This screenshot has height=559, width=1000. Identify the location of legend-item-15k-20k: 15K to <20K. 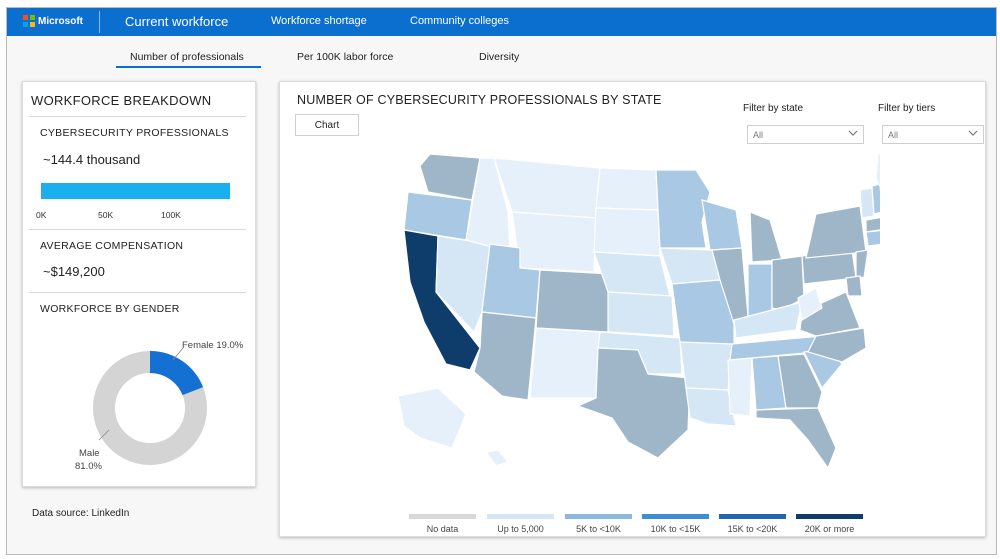
(752, 524).